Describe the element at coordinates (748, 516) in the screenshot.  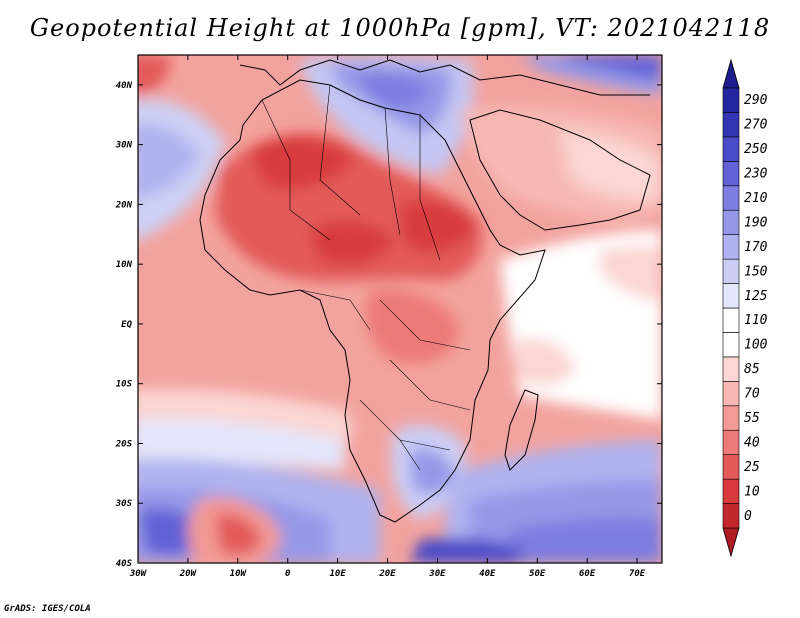
I see `colorbar-label: 0` at that location.